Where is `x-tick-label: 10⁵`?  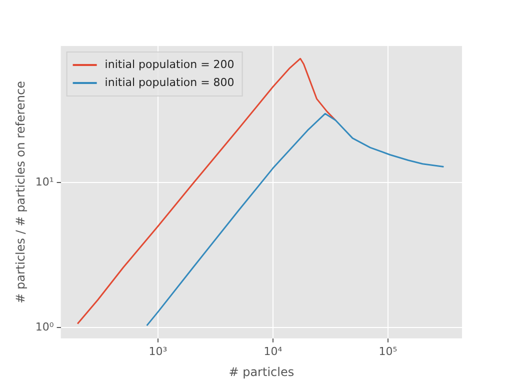
x-tick-label: 10⁵ is located at coordinates (388, 351).